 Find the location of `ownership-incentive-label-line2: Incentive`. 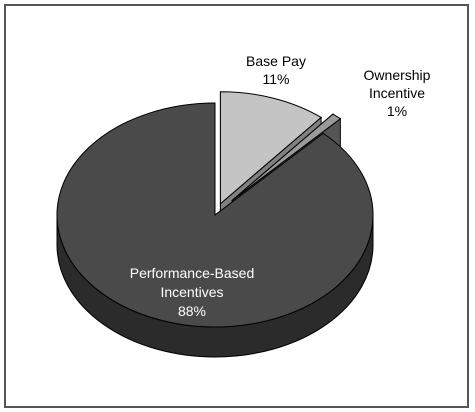

ownership-incentive-label-line2: Incentive is located at coordinates (397, 93).